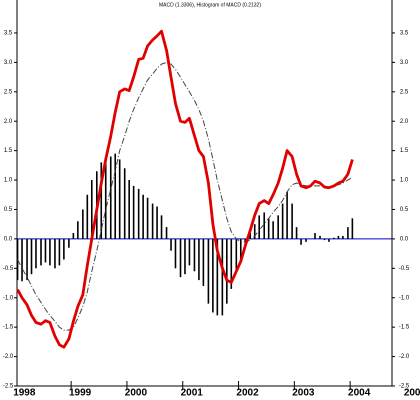 The height and width of the screenshot is (400, 420). What do you see at coordinates (404, 210) in the screenshot?
I see `y-tick-label-right: 0.5` at bounding box center [404, 210].